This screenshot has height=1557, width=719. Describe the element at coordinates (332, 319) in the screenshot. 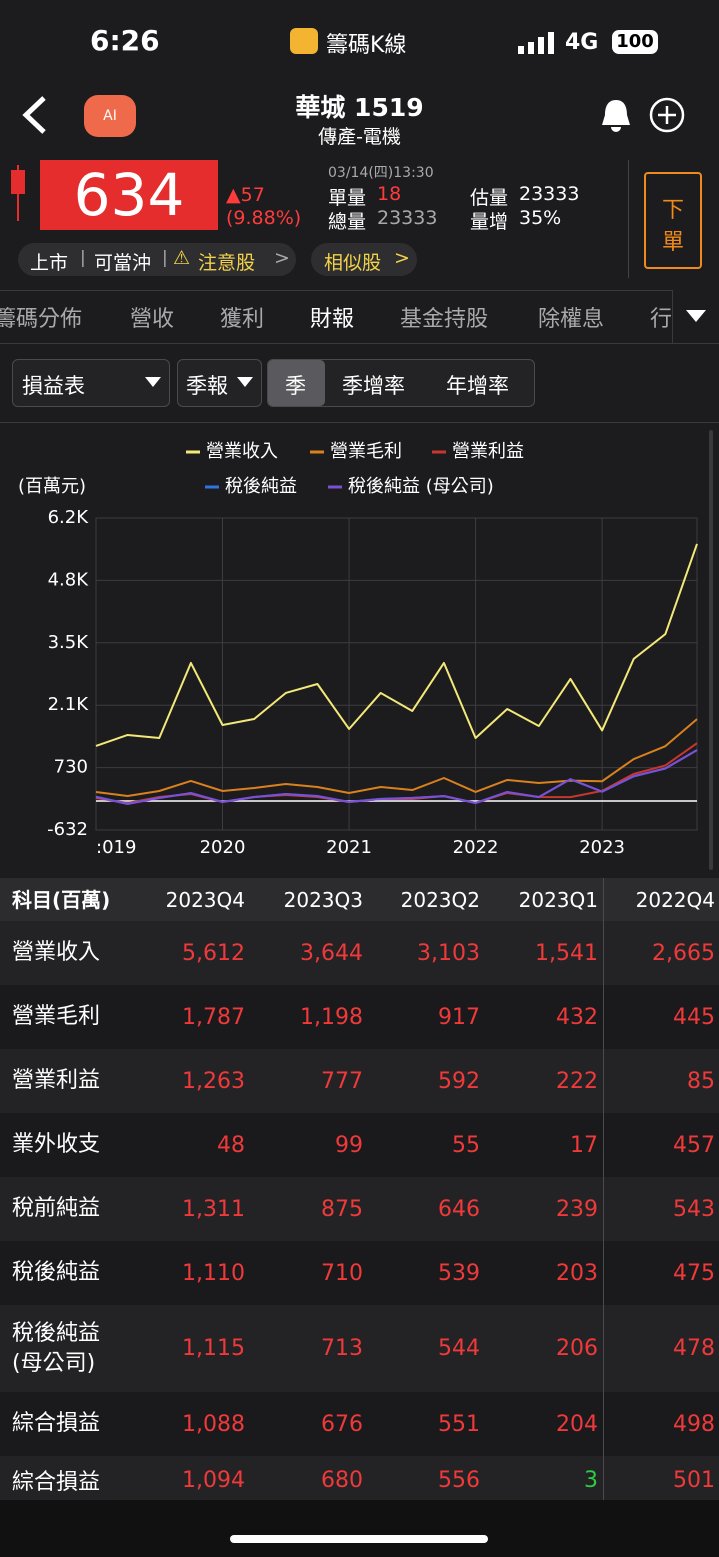

I see `tab-active: 財報` at that location.